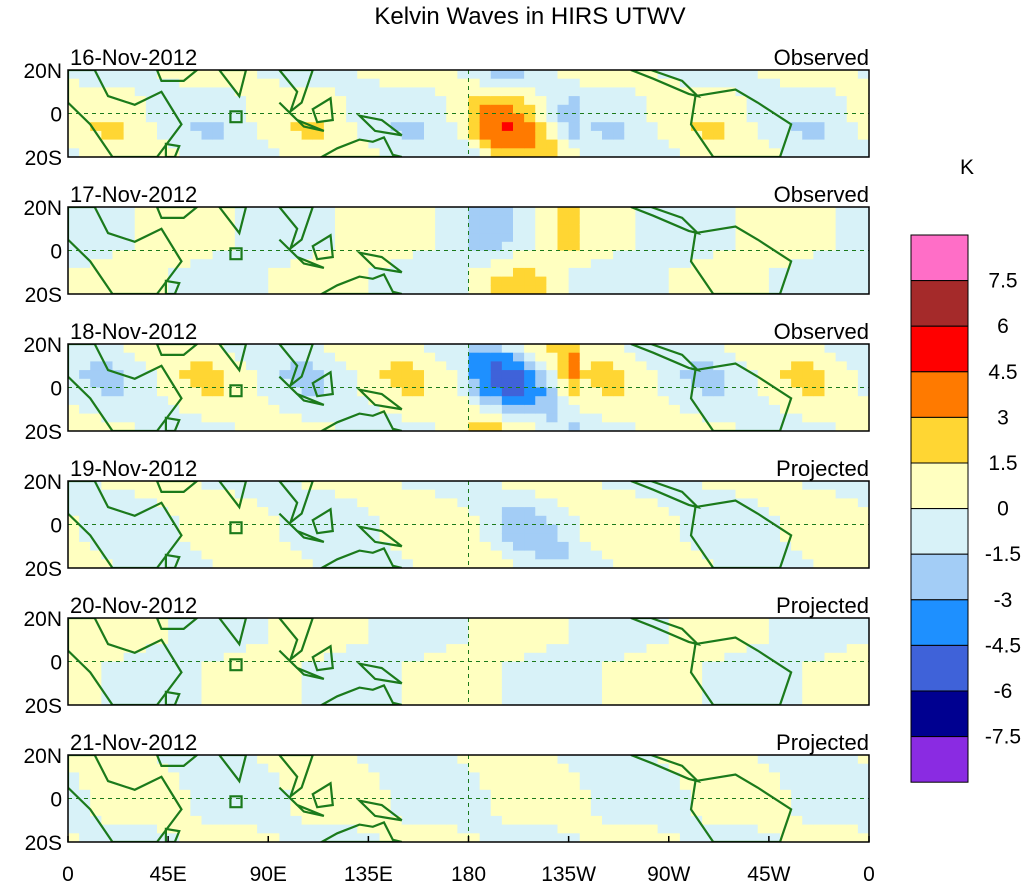  What do you see at coordinates (133, 742) in the screenshot?
I see `panel-date: 21-Nov-2012` at bounding box center [133, 742].